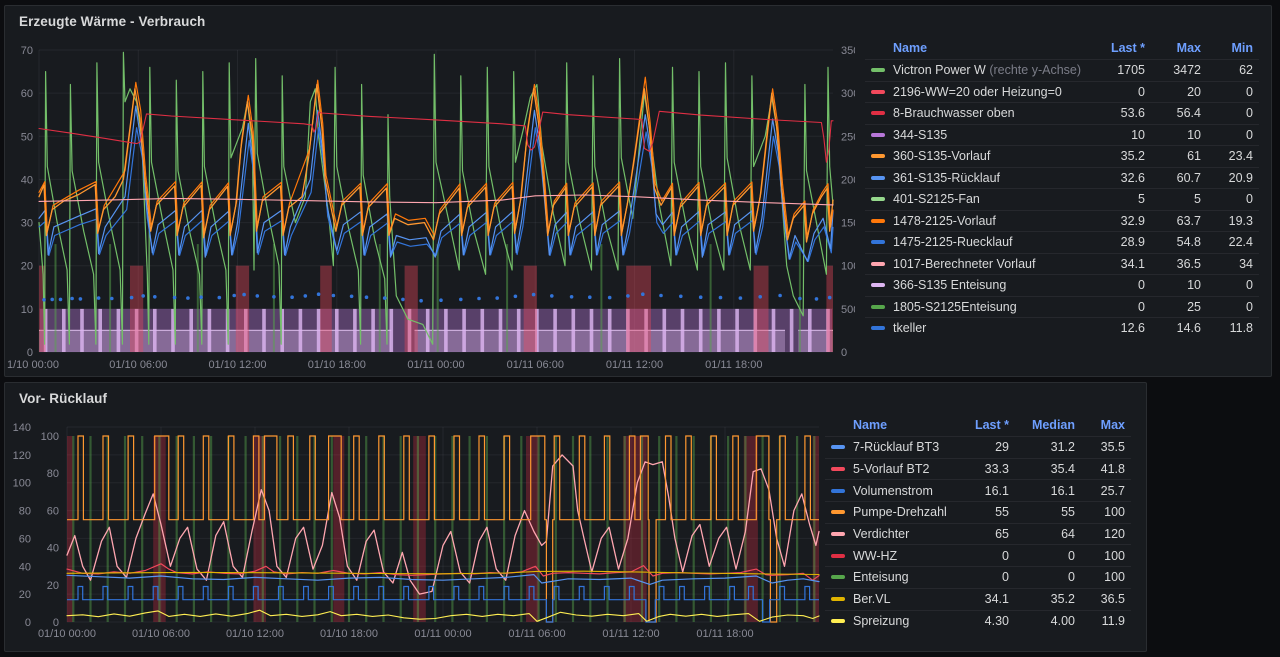 Image resolution: width=1280 pixels, height=657 pixels. What do you see at coordinates (1242, 48) in the screenshot?
I see `legend-column-header: Min` at bounding box center [1242, 48].